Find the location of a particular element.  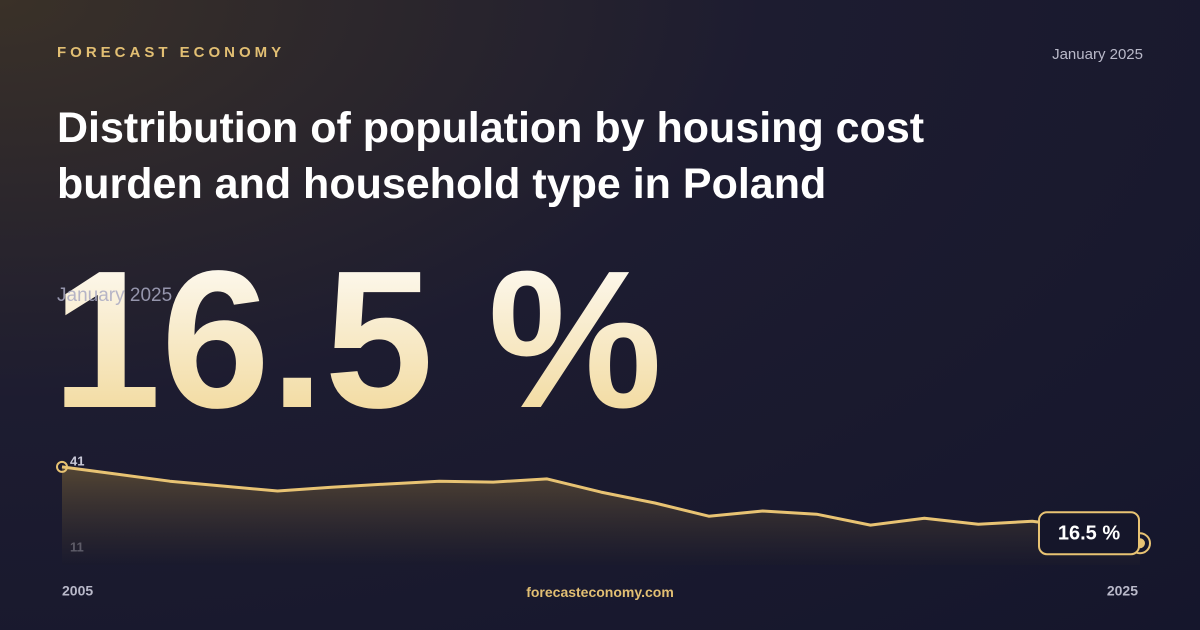

line is located at coordinates (601, 499).